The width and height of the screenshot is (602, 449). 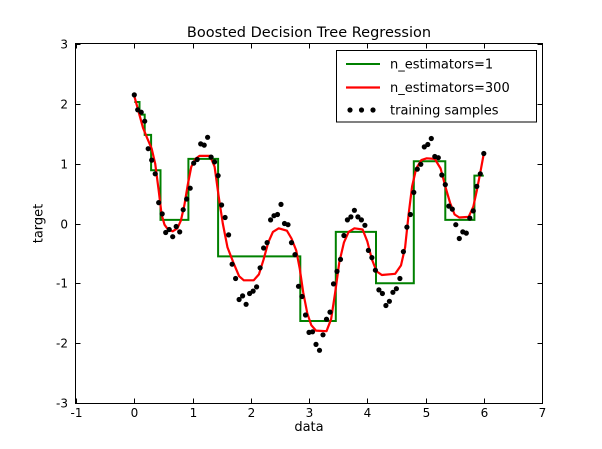 What do you see at coordinates (444, 111) in the screenshot?
I see `legend-label: training samples` at bounding box center [444, 111].